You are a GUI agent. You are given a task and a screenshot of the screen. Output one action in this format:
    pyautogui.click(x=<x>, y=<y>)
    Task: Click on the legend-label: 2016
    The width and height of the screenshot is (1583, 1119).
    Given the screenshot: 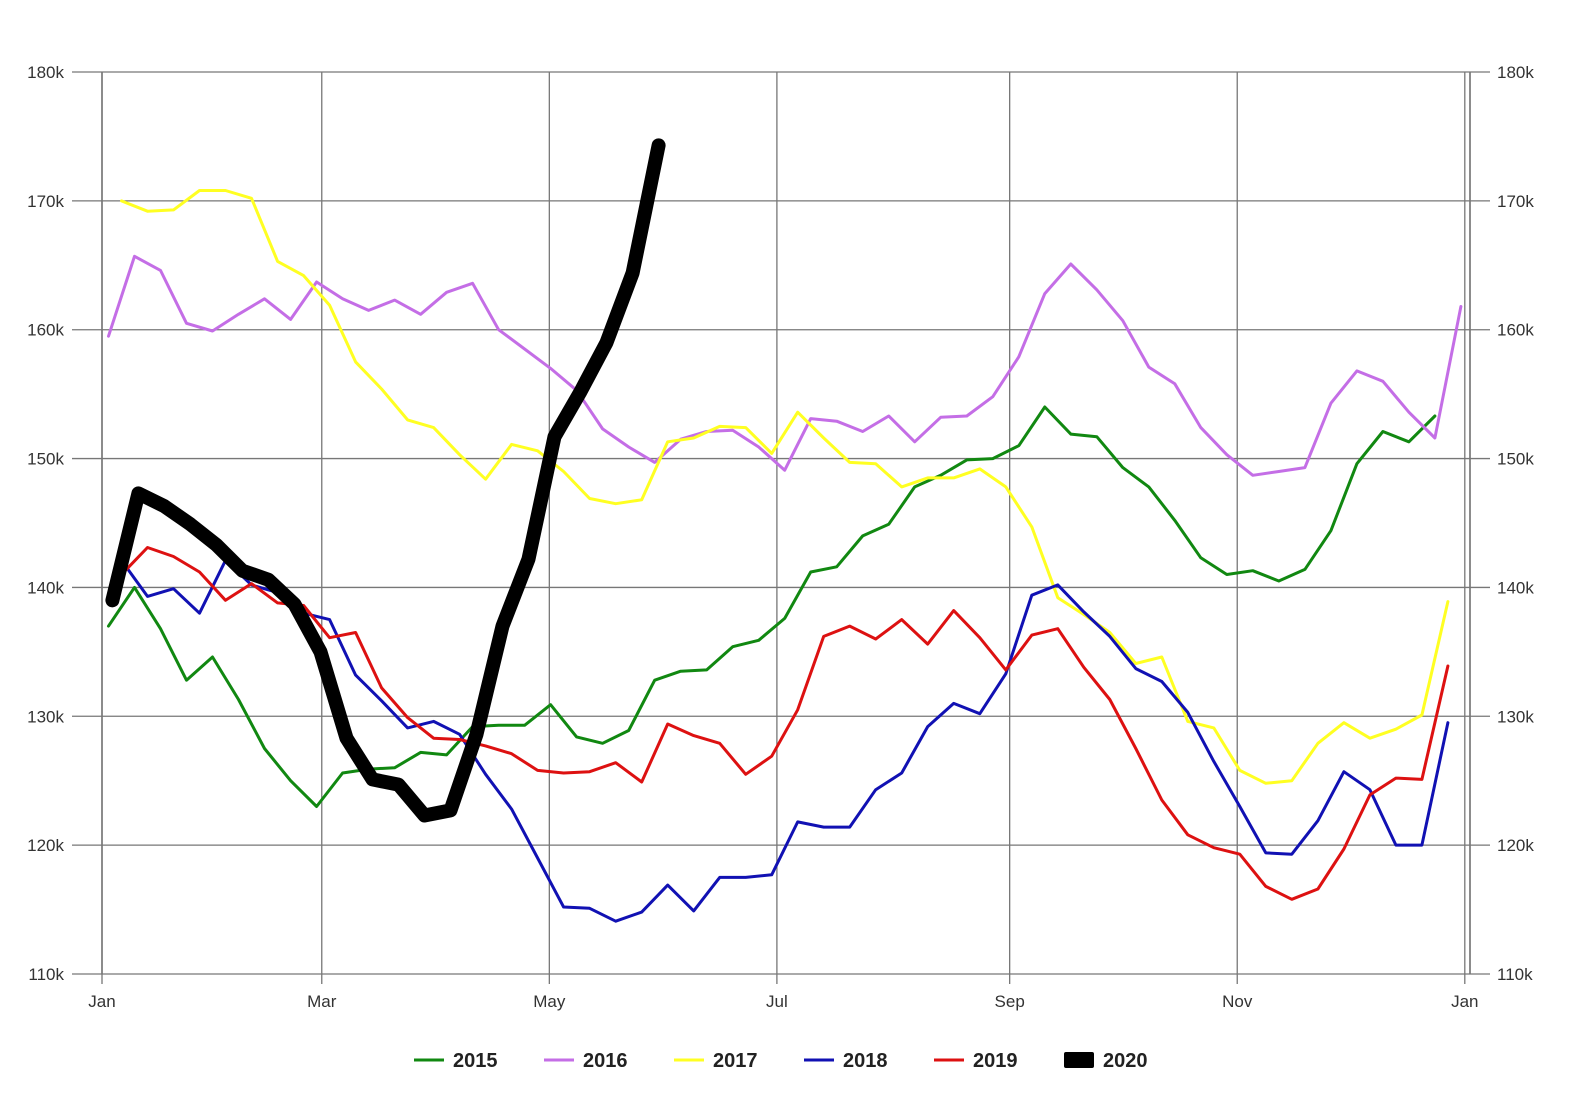 What is the action you would take?
    pyautogui.click(x=605, y=1061)
    